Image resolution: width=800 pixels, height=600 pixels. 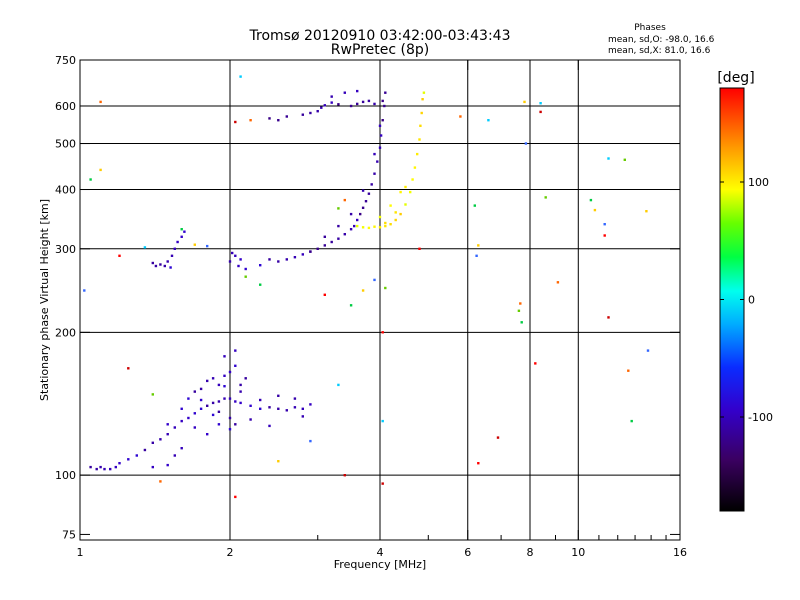 What do you see at coordinates (661, 40) in the screenshot?
I see `phase-info-line-o: mean, sd,O: -98.0, 16.6` at bounding box center [661, 40].